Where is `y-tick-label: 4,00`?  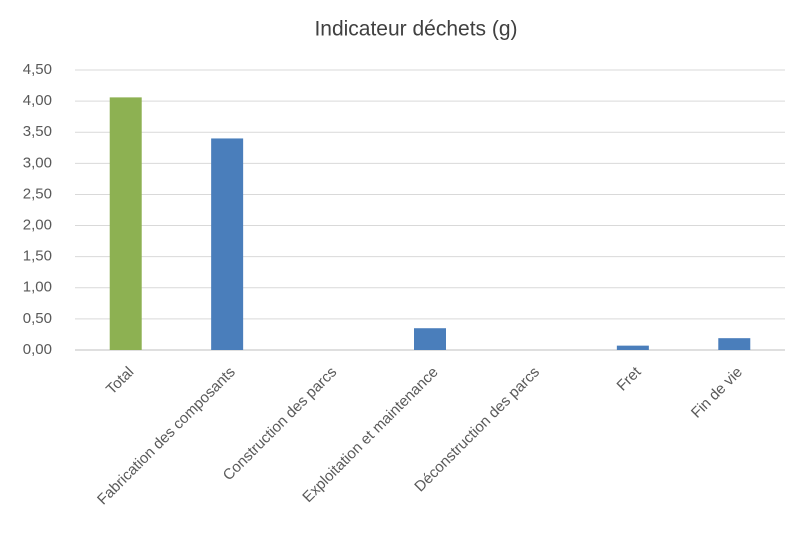 y-tick-label: 4,00 is located at coordinates (37, 100).